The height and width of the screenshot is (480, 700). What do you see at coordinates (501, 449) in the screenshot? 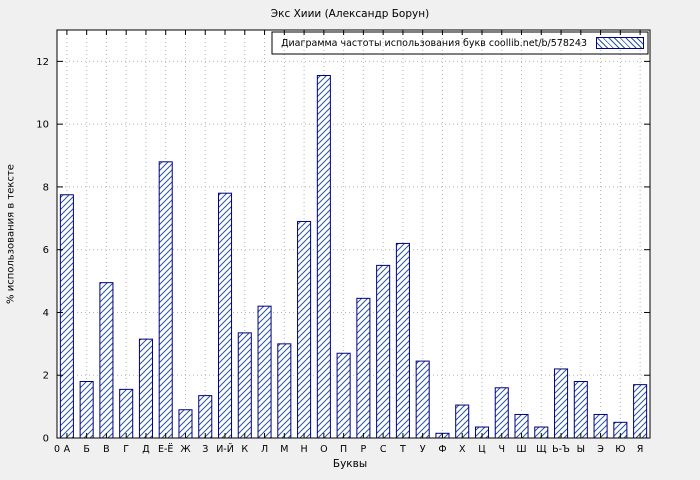
I see `x-tick-label: Ч` at bounding box center [501, 449].